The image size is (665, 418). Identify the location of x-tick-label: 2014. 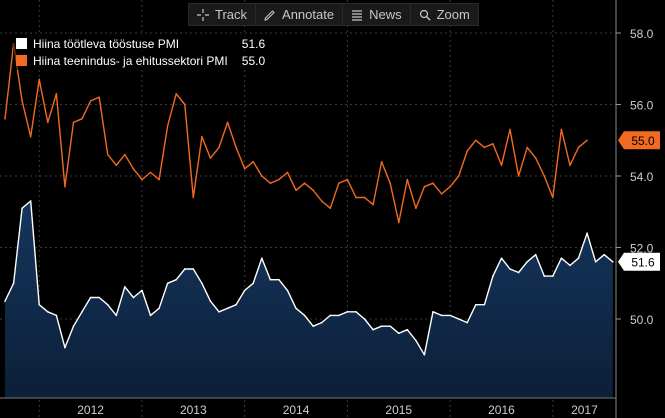
(296, 410).